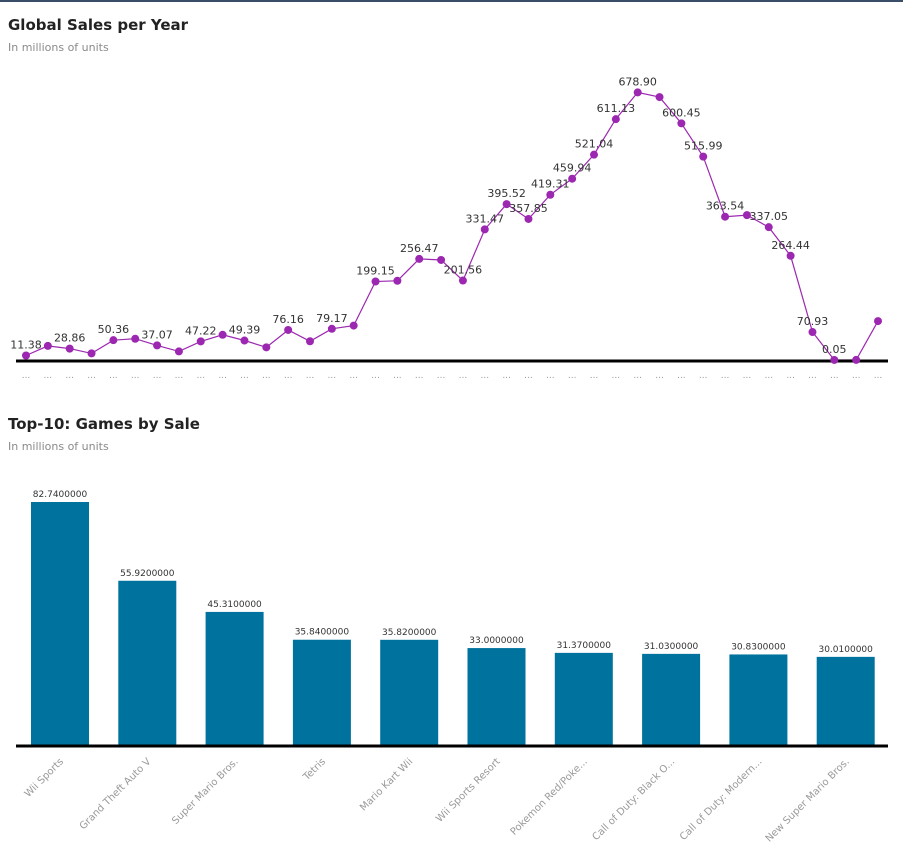 The height and width of the screenshot is (861, 903). What do you see at coordinates (671, 647) in the screenshot?
I see `bar-value-label: 31.0300000` at bounding box center [671, 647].